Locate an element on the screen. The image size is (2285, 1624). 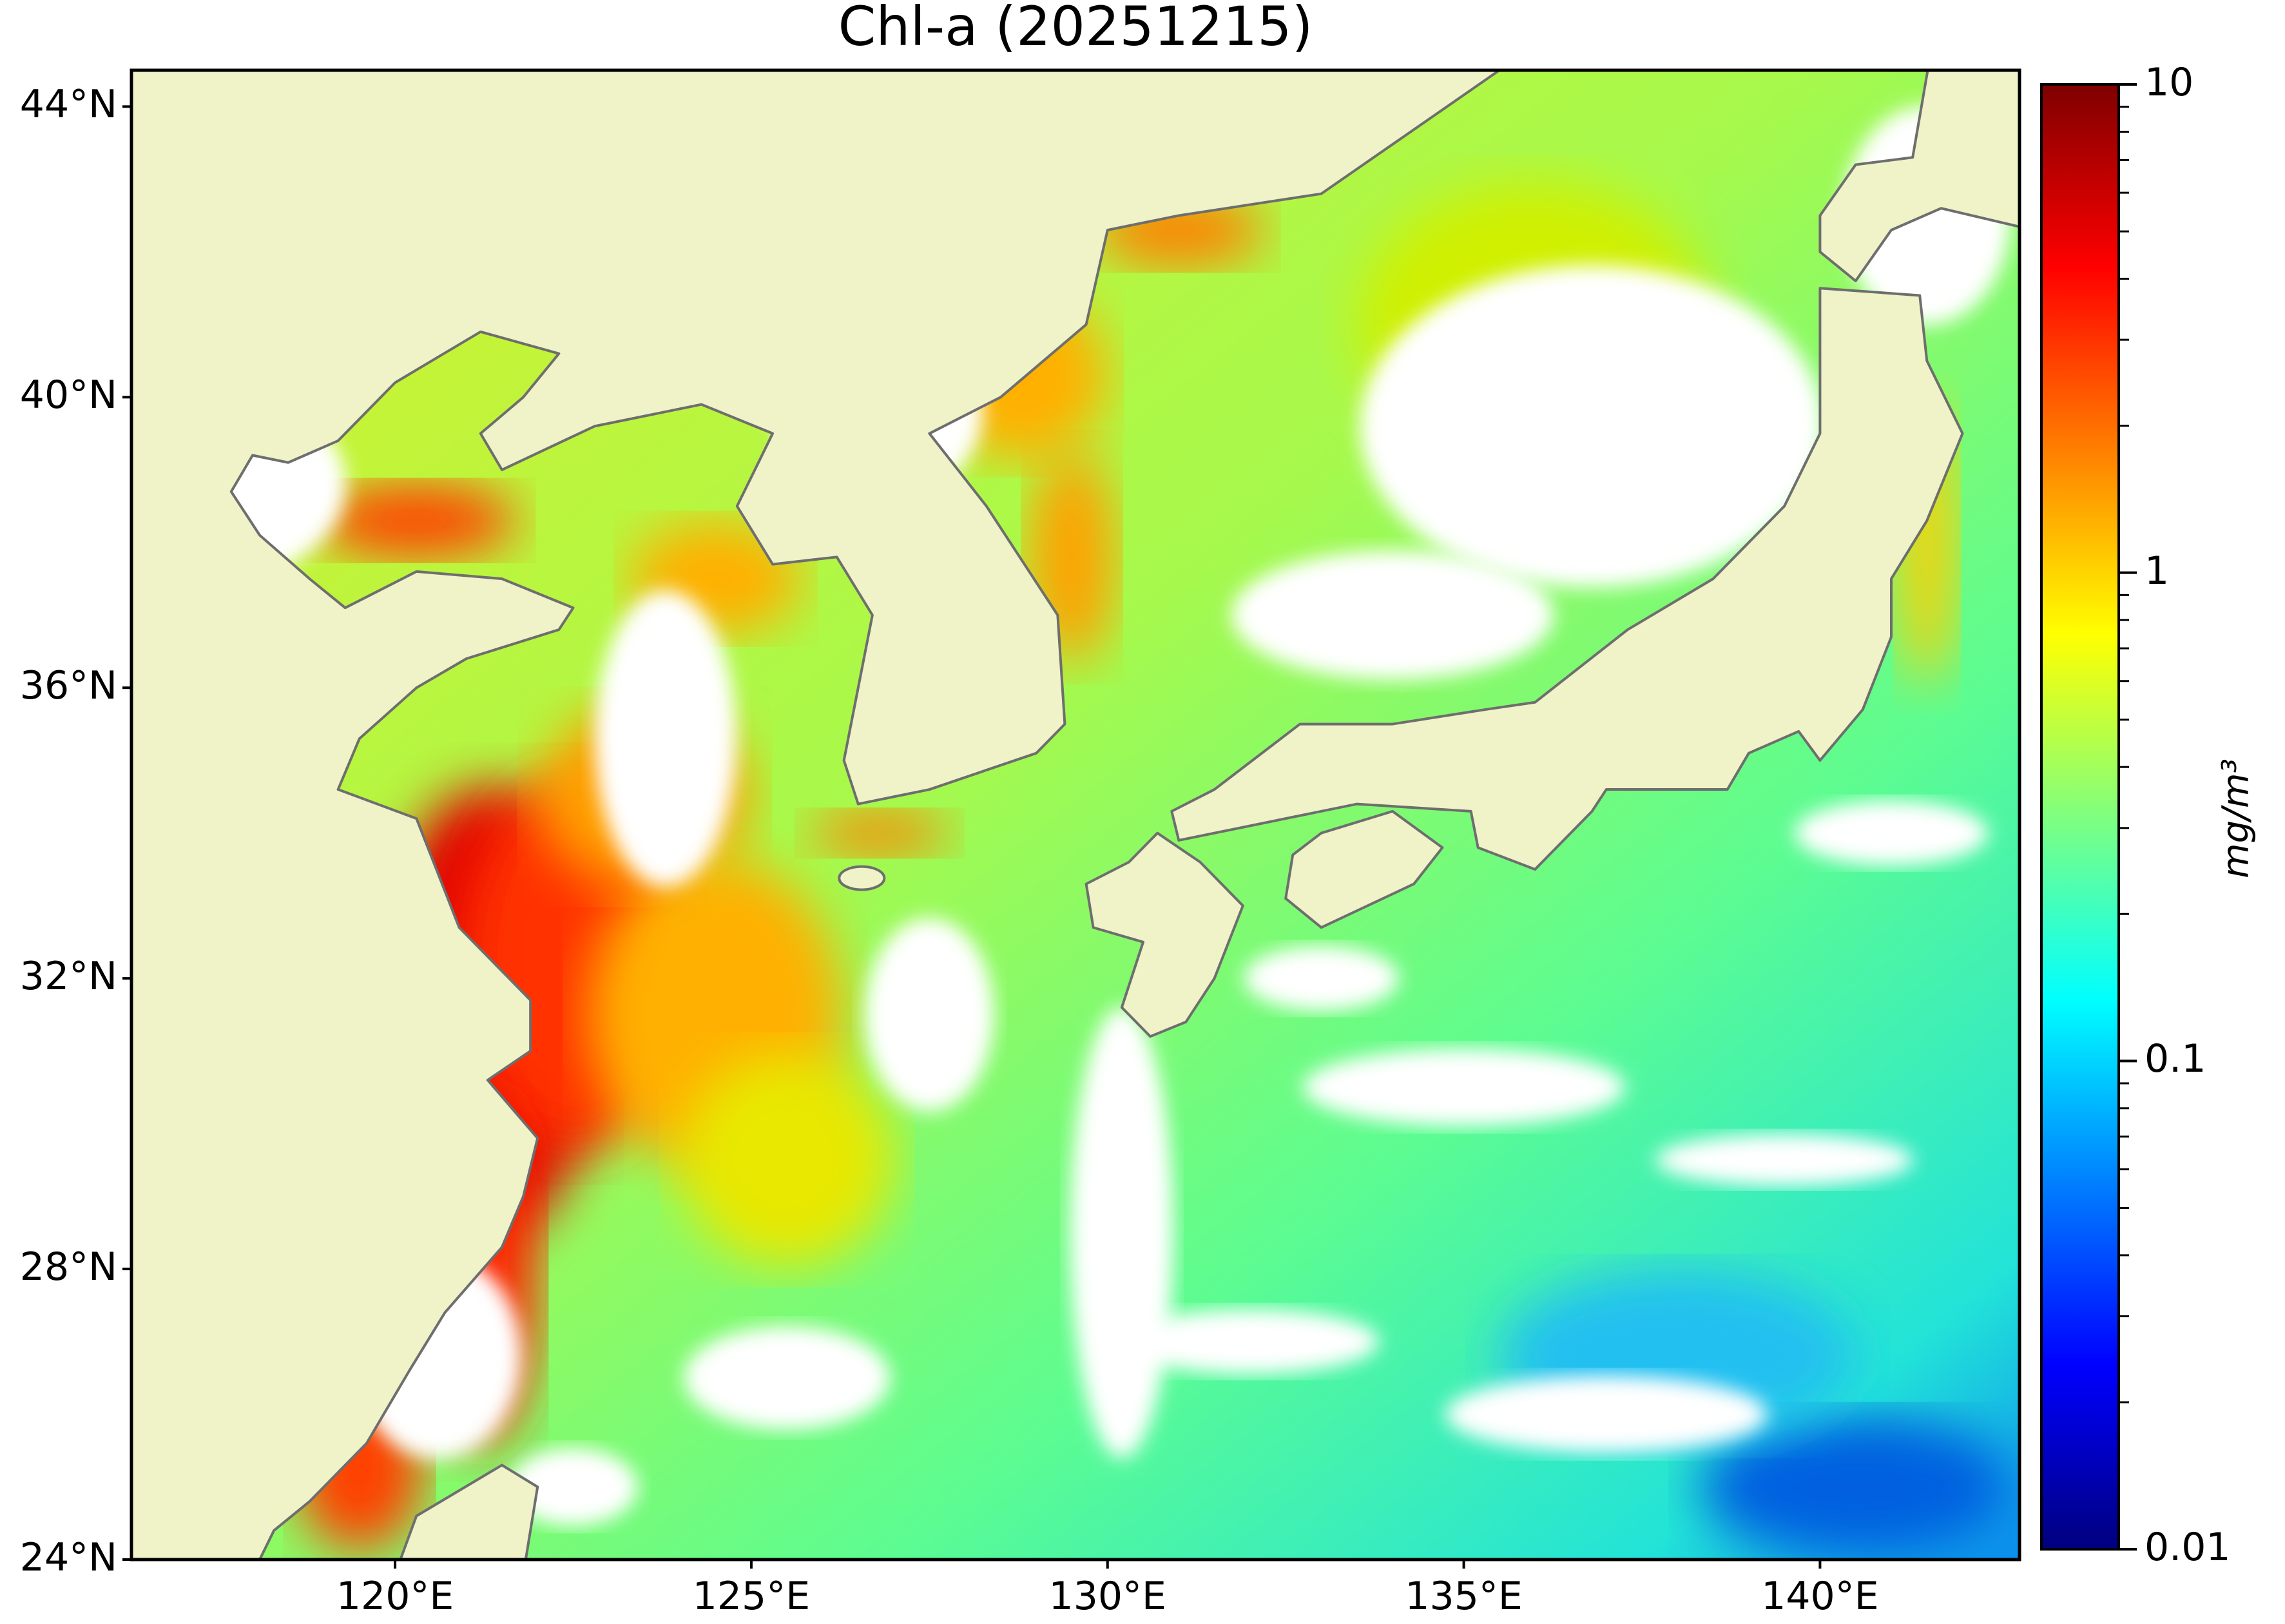
lon-tick-label: 140°E is located at coordinates (1820, 1597).